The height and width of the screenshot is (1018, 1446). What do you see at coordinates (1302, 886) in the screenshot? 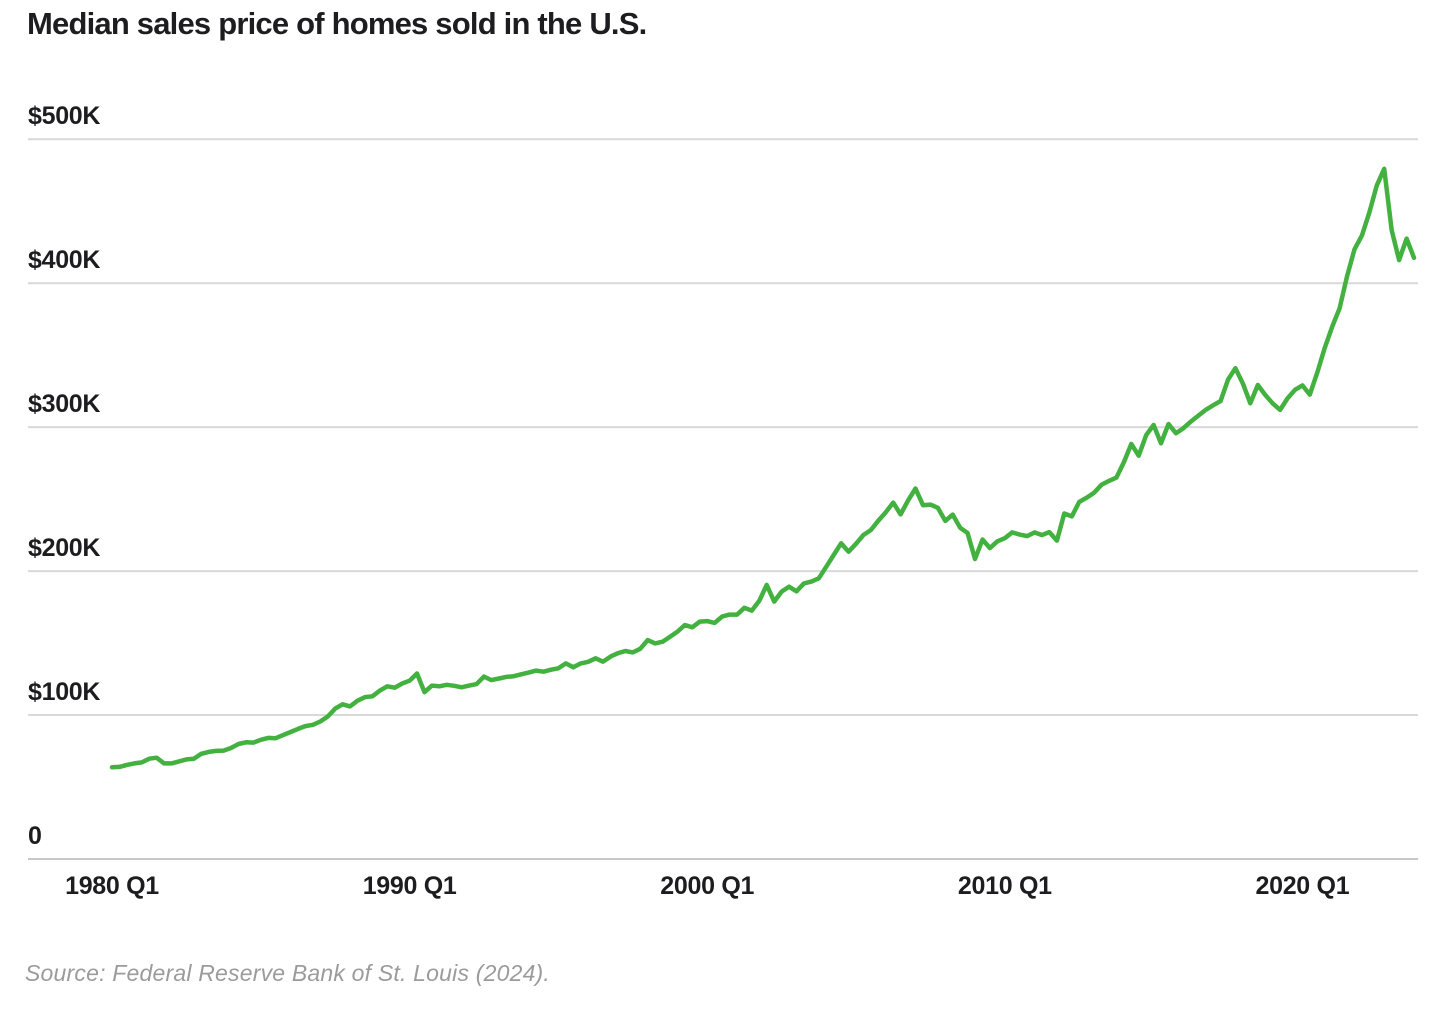
I see `x-axis-label: 2020 Q1` at bounding box center [1302, 886].